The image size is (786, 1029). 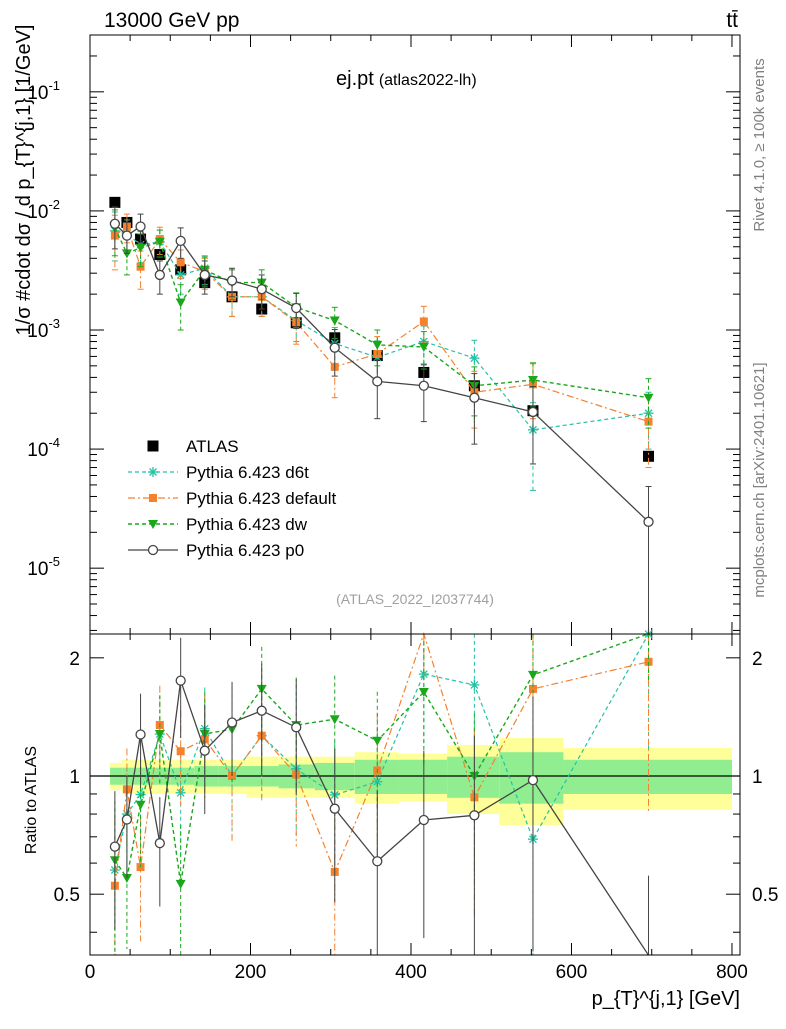 I want to click on y-tick-label: 10⁻², so click(x=43, y=210).